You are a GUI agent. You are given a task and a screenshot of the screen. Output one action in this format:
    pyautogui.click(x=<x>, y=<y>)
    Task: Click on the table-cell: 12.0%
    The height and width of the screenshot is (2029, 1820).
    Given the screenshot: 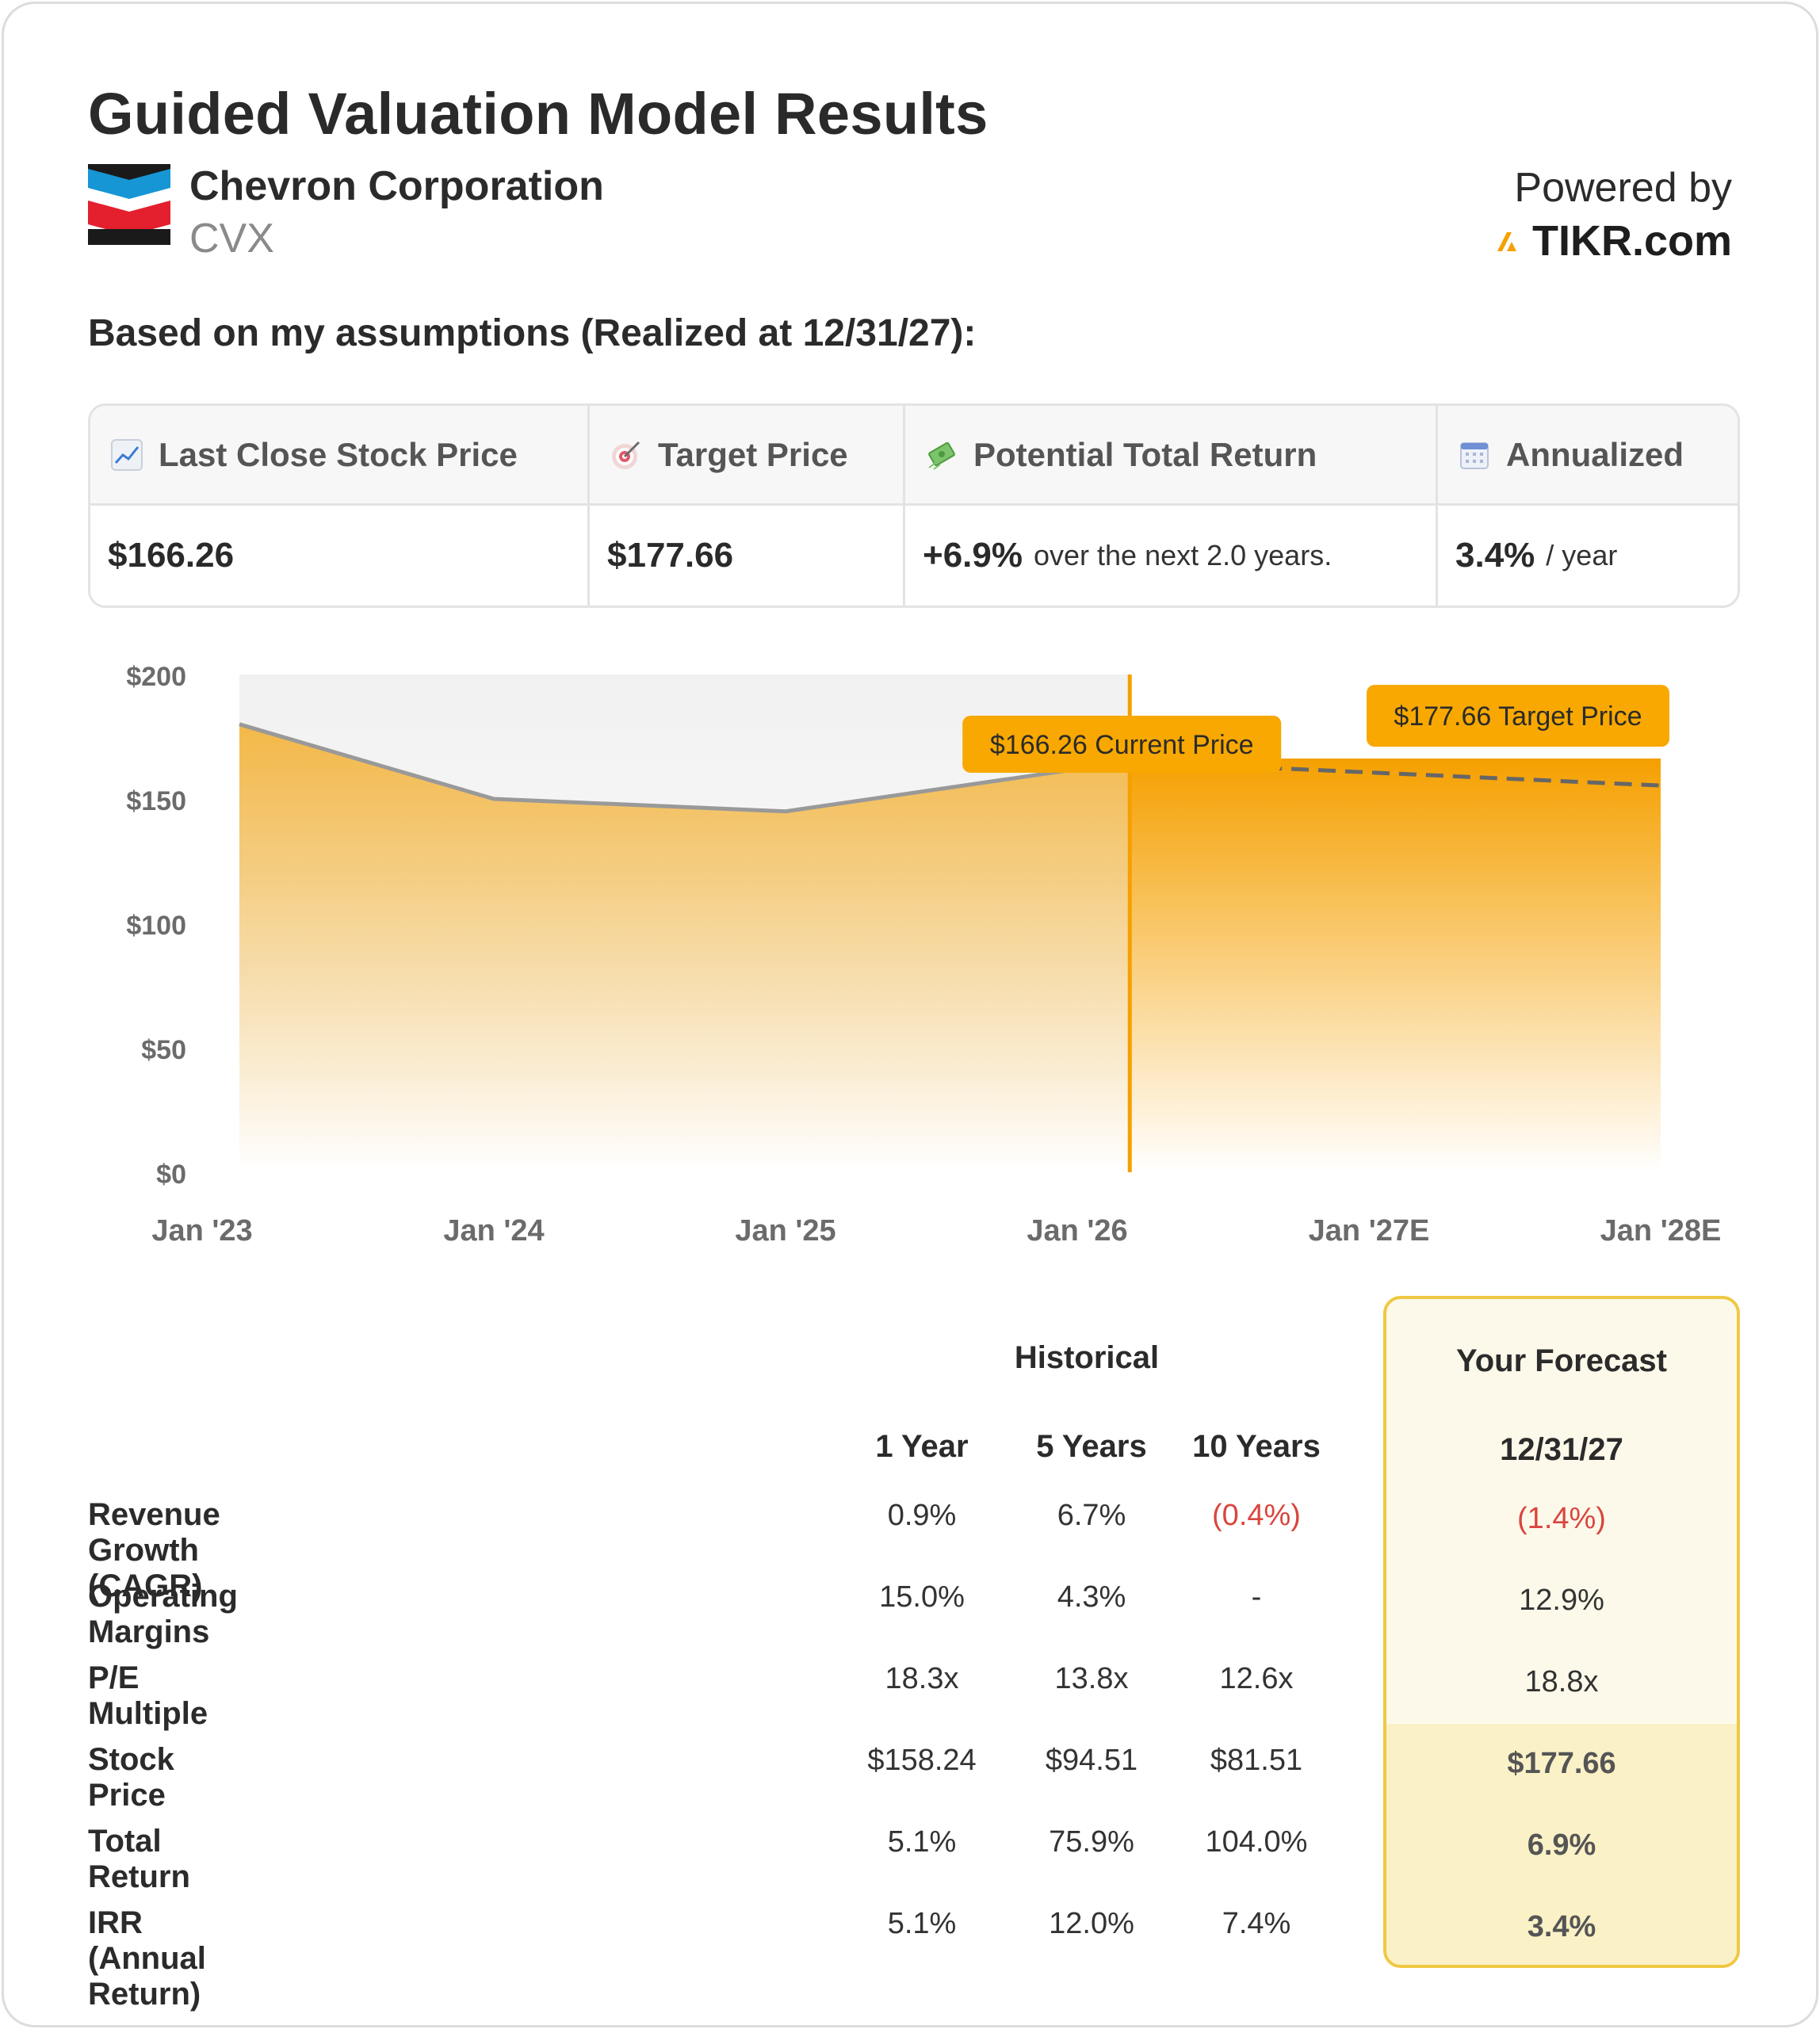 What is the action you would take?
    pyautogui.click(x=1091, y=1923)
    